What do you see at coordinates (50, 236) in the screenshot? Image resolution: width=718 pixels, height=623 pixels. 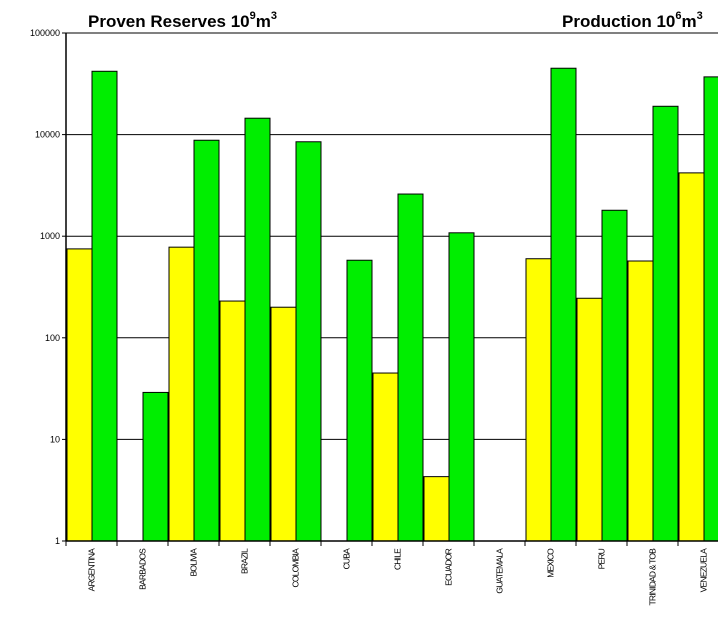 I see `y-tick-label: 1000` at bounding box center [50, 236].